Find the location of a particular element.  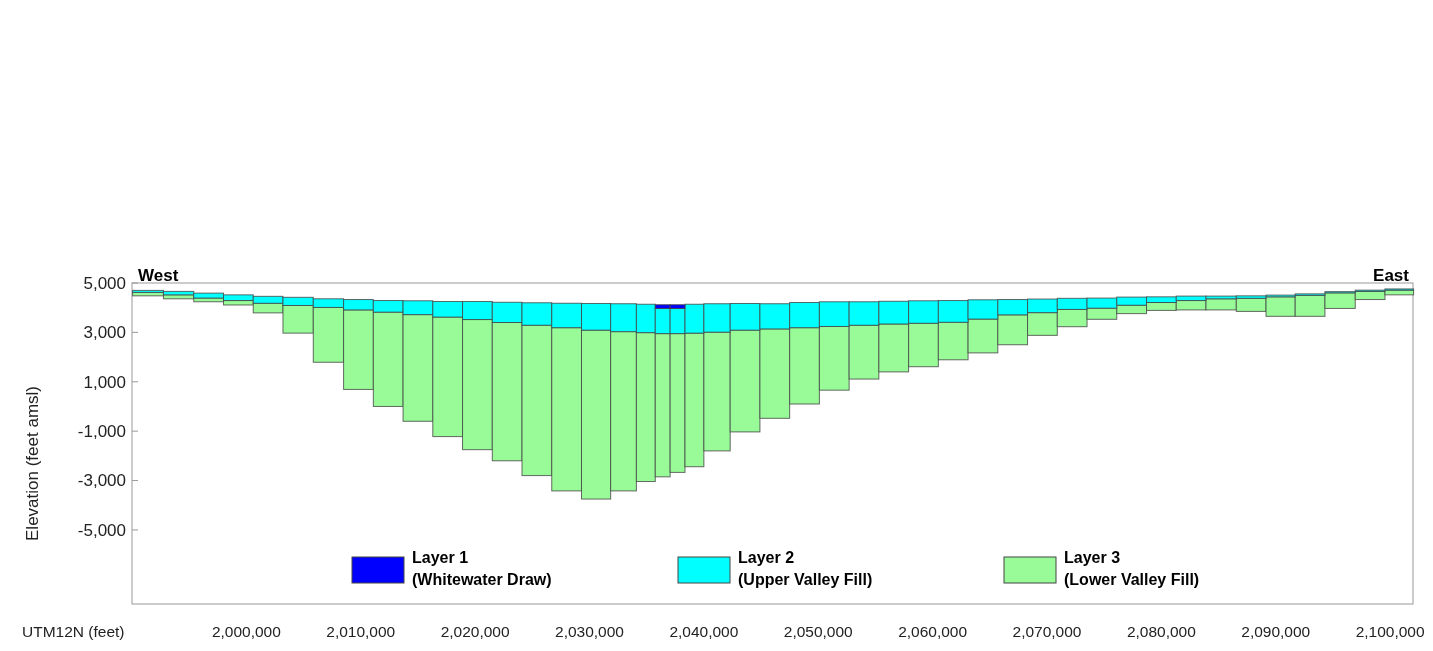

x-tick-label: 2,000,000 is located at coordinates (246, 631).